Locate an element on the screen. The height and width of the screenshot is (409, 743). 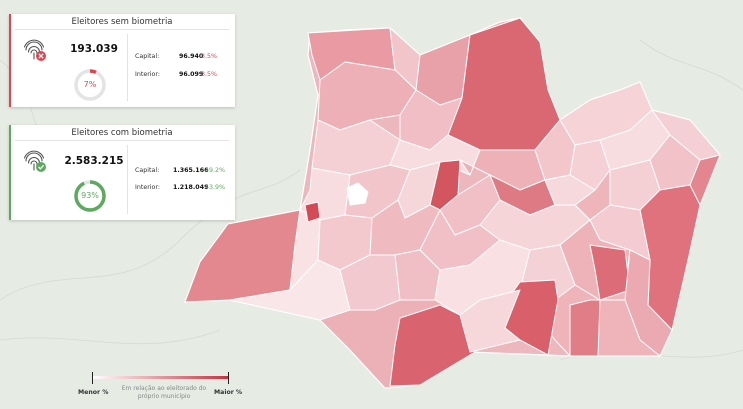
capital-pct: 49.2% is located at coordinates (215, 170).